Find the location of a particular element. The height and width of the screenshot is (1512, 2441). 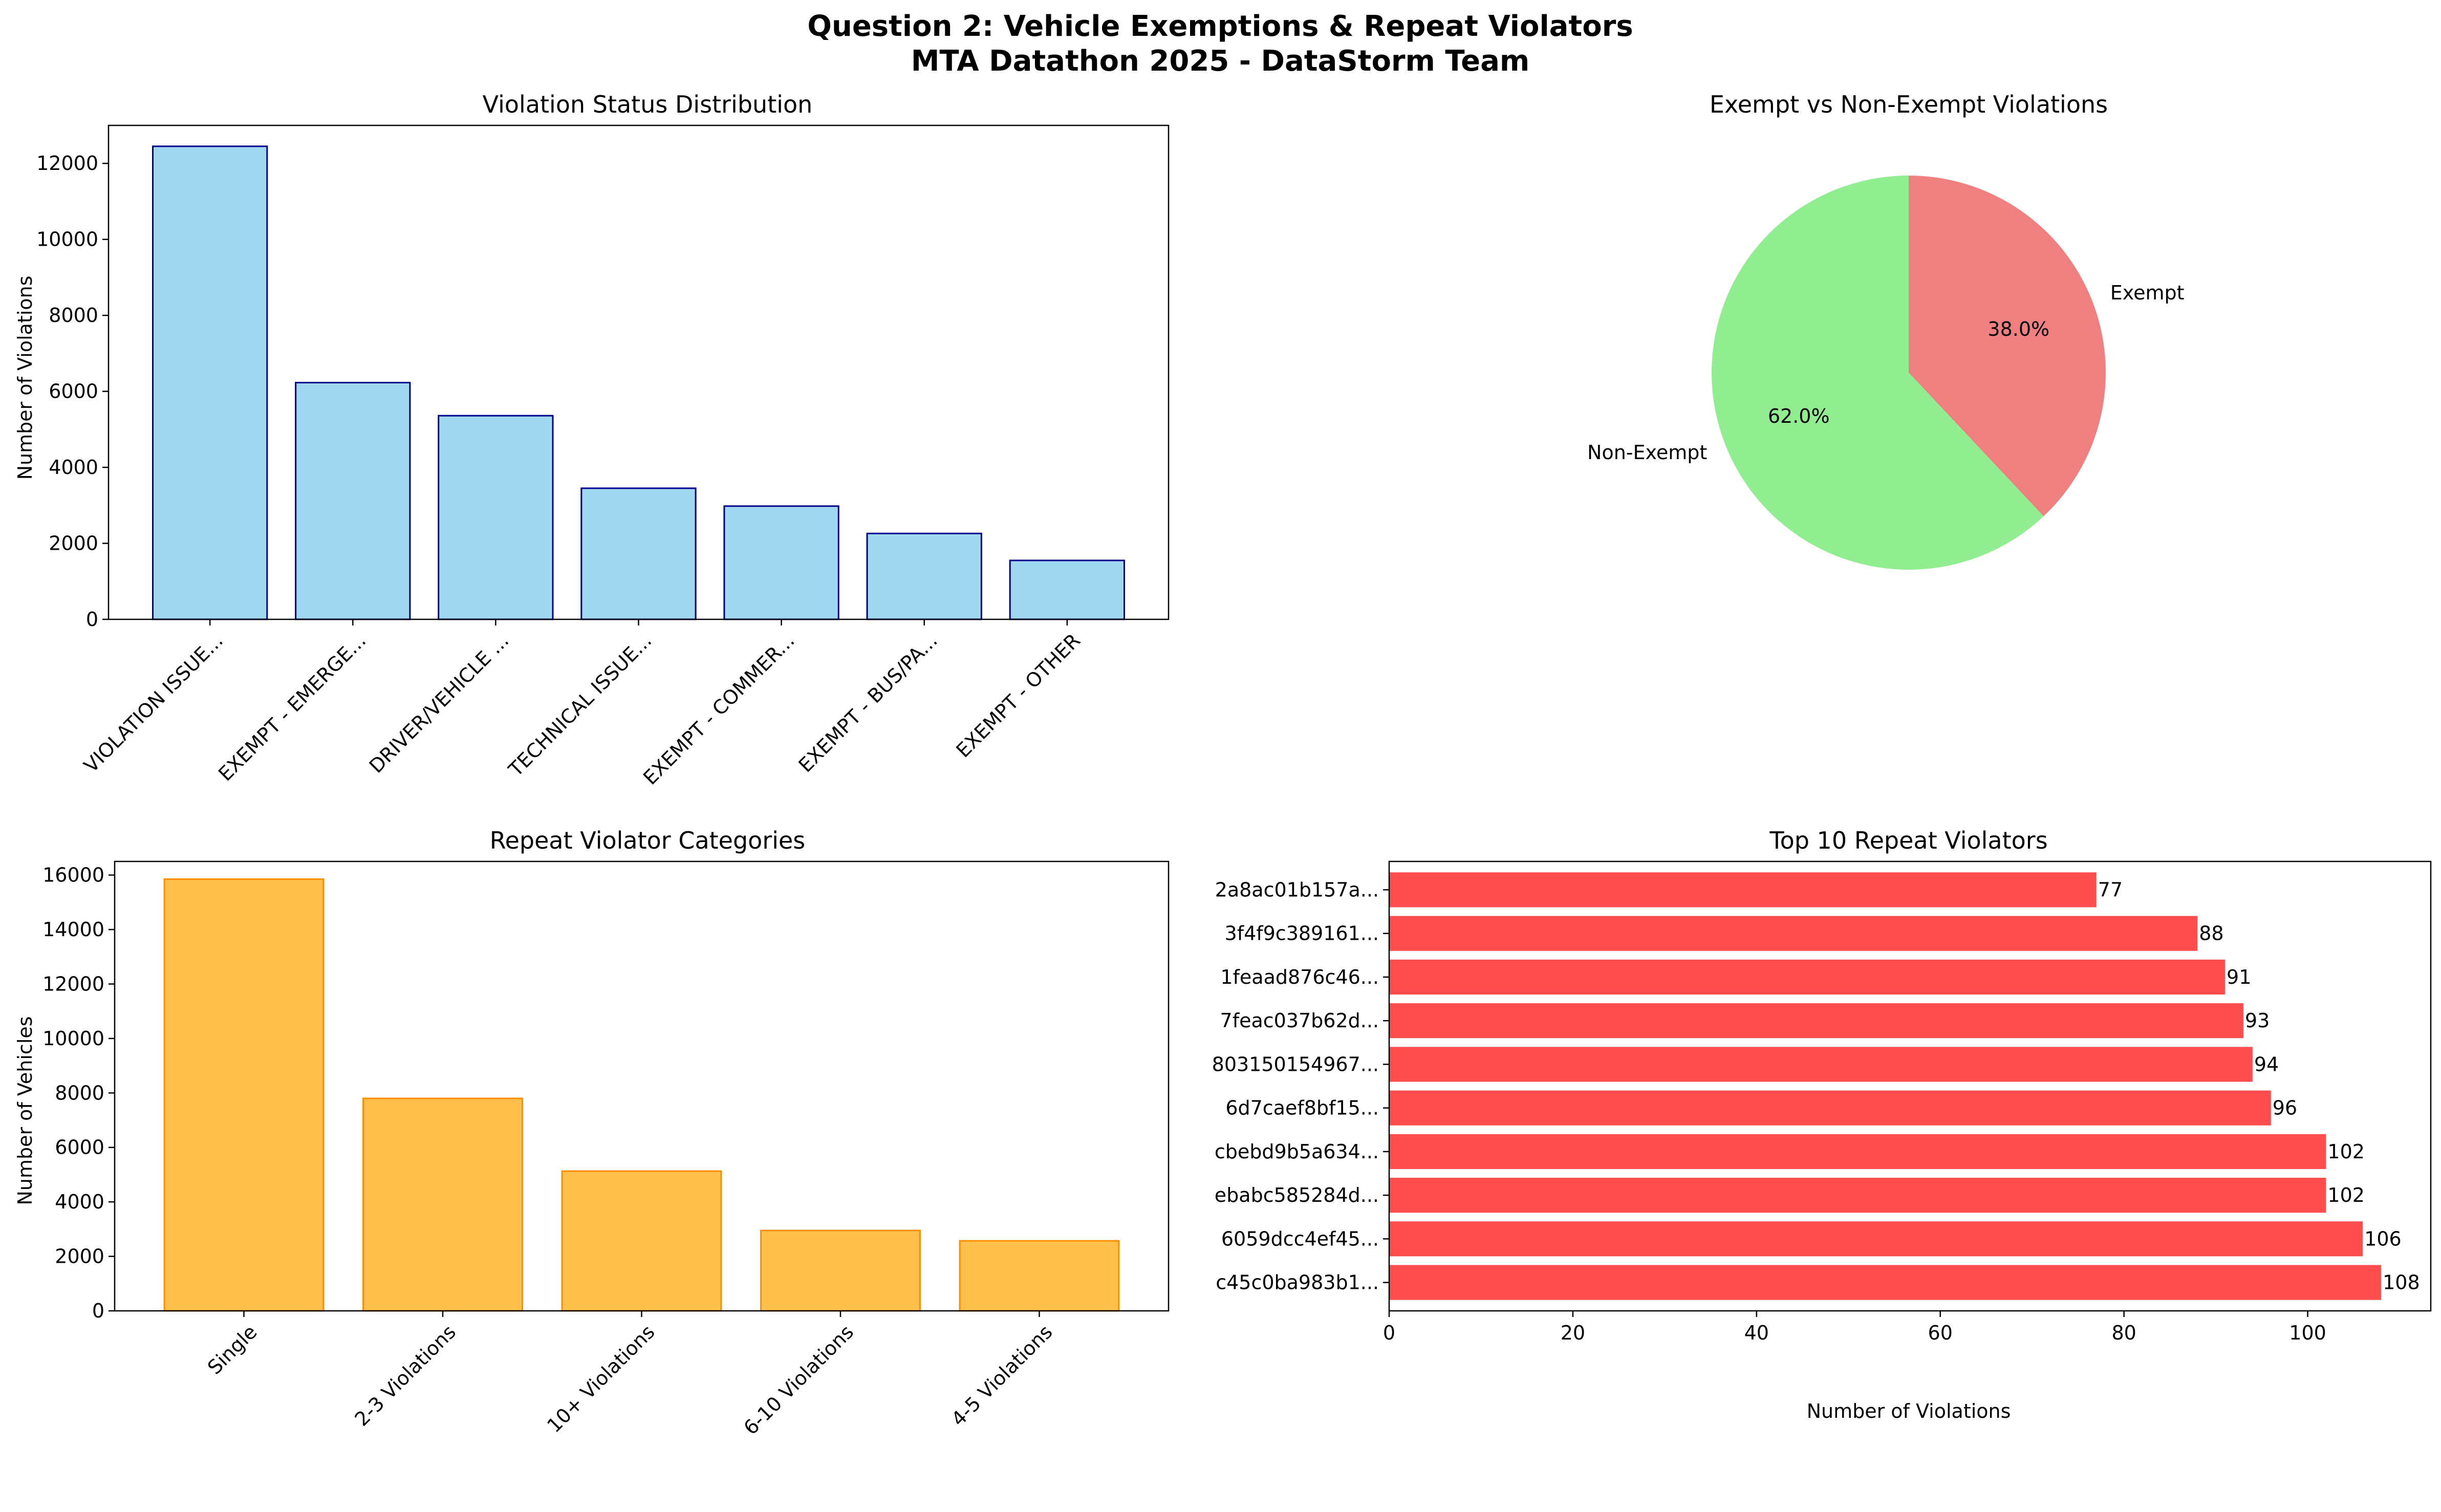

repeat-categories-ytick-label: 10000 is located at coordinates (73, 1038).